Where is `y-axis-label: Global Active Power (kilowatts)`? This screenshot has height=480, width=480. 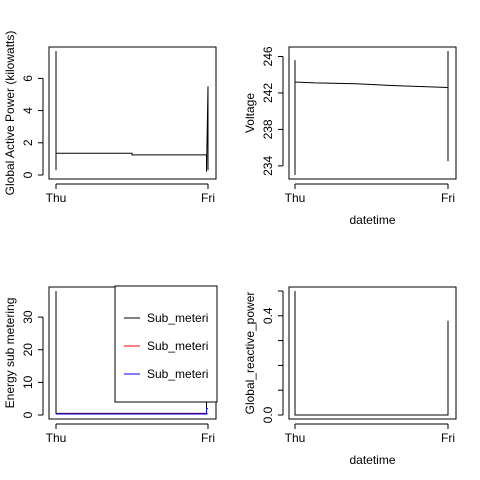
y-axis-label: Global Active Power (kilowatts) is located at coordinates (10, 113).